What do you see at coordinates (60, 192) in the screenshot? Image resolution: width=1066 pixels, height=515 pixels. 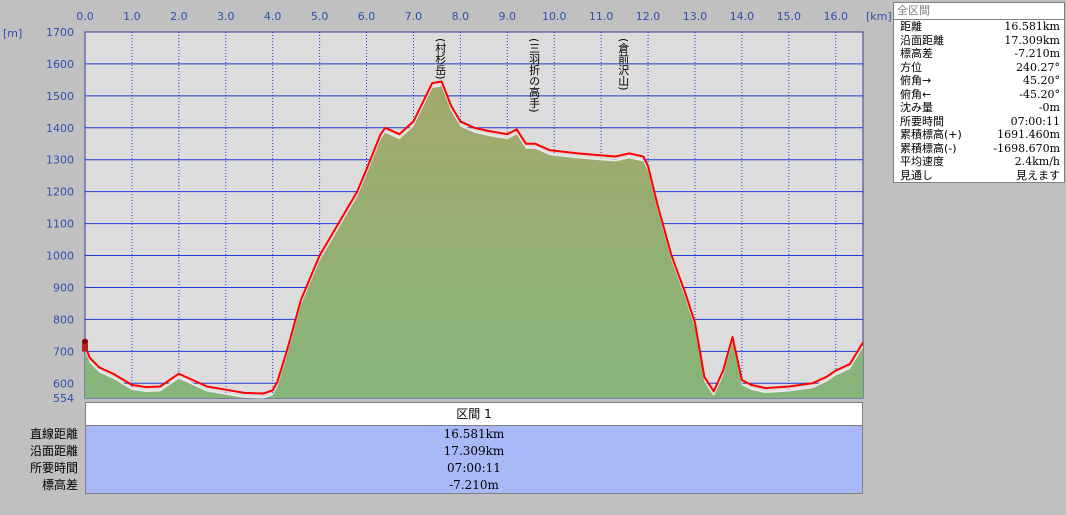 I see `y-tick-label: 1200` at bounding box center [60, 192].